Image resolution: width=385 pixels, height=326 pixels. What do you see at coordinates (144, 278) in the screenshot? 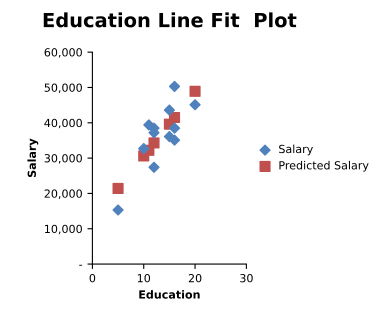
I see `x-tick-label: 10` at bounding box center [144, 278].